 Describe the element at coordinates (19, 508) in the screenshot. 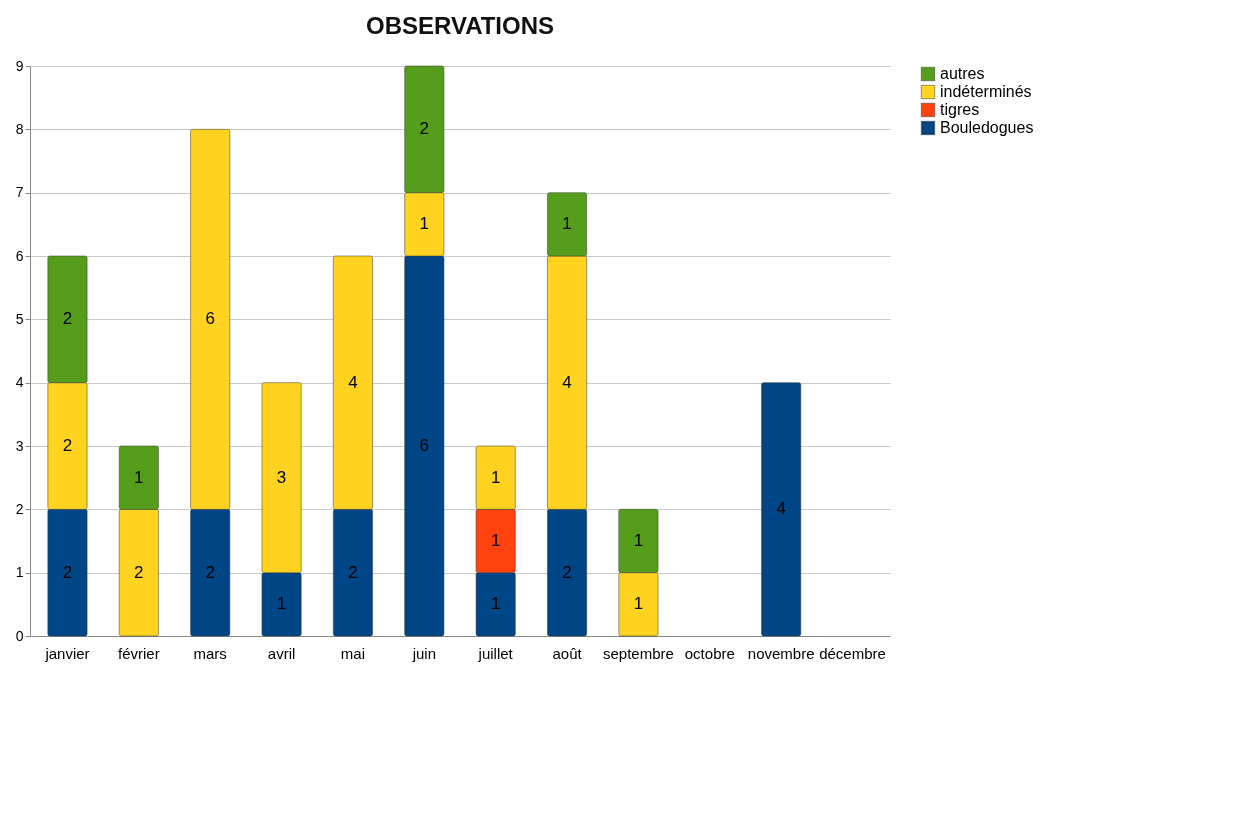

I see `y-tick-label: 2` at that location.